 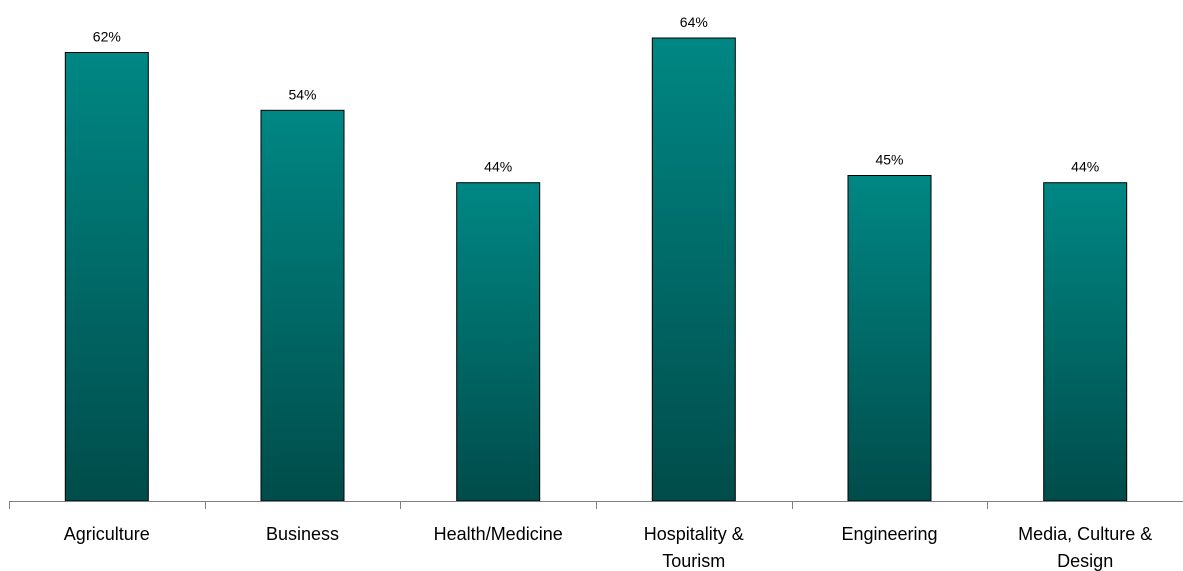 I want to click on x-tick-label-5: Engineering, so click(x=889, y=534).